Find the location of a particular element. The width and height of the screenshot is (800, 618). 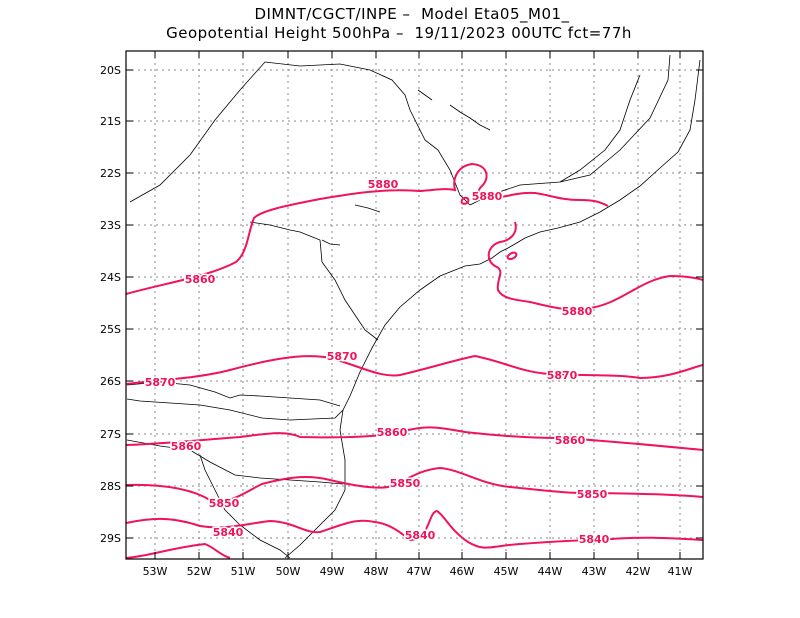

lon-label: 50W is located at coordinates (288, 571).